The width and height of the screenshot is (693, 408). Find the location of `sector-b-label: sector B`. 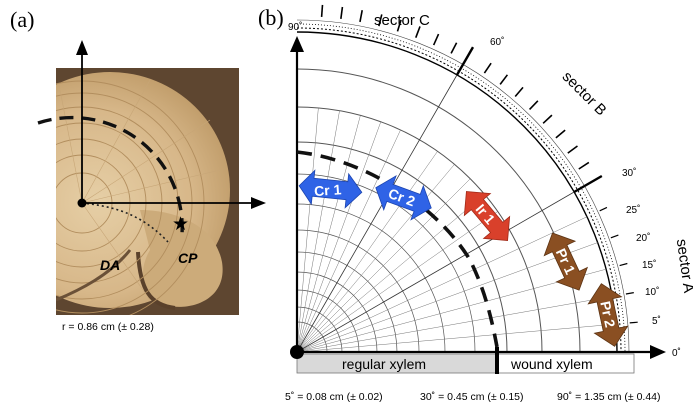

sector-b-label: sector B is located at coordinates (584, 93).